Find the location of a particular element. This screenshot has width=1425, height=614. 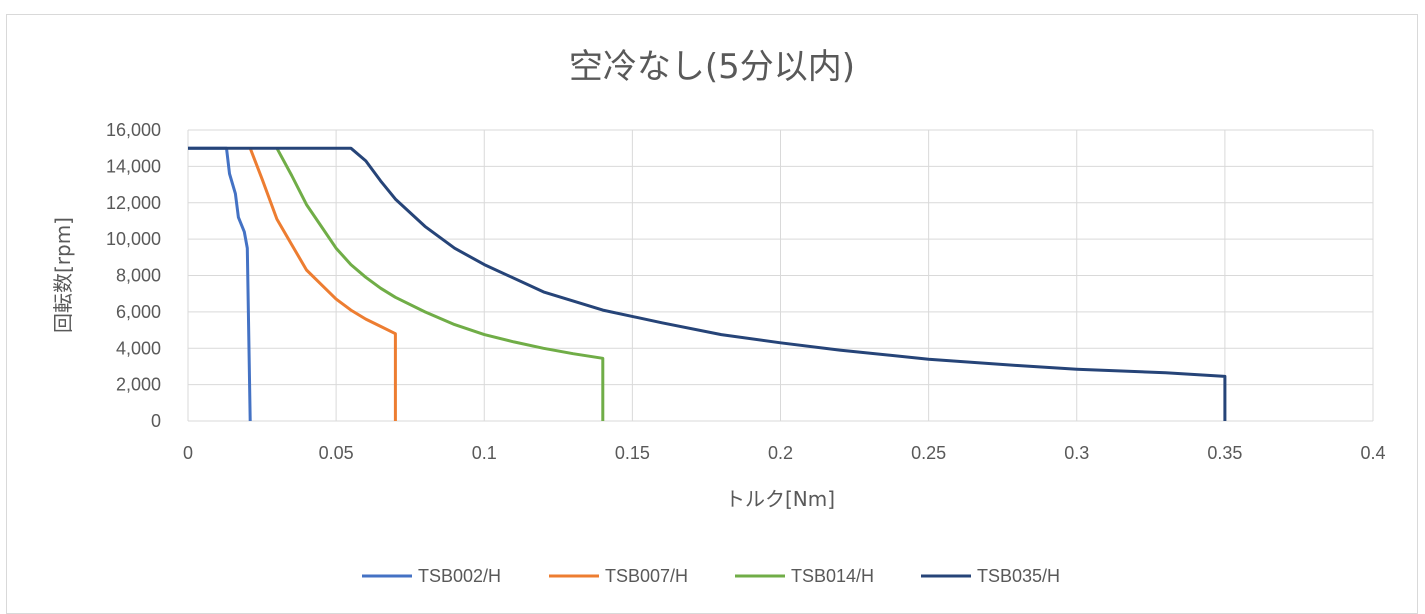

x-tick-label: 0.25 is located at coordinates (928, 453).